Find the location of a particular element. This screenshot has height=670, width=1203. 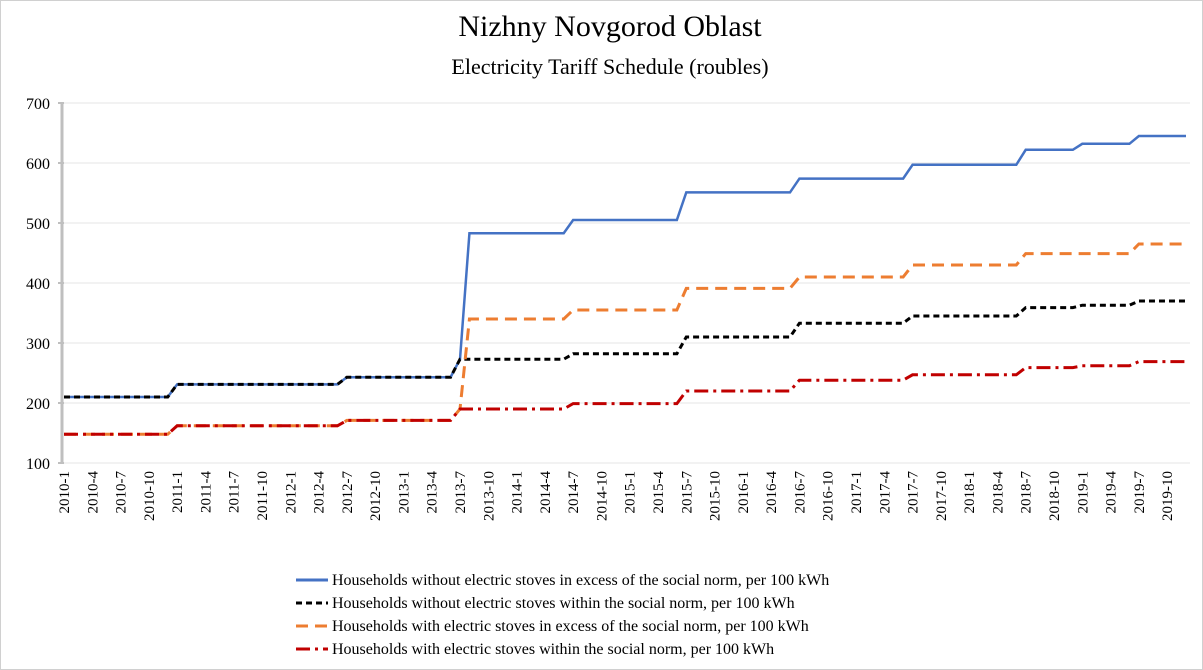

y-tick-label: 200 is located at coordinates (38, 404).